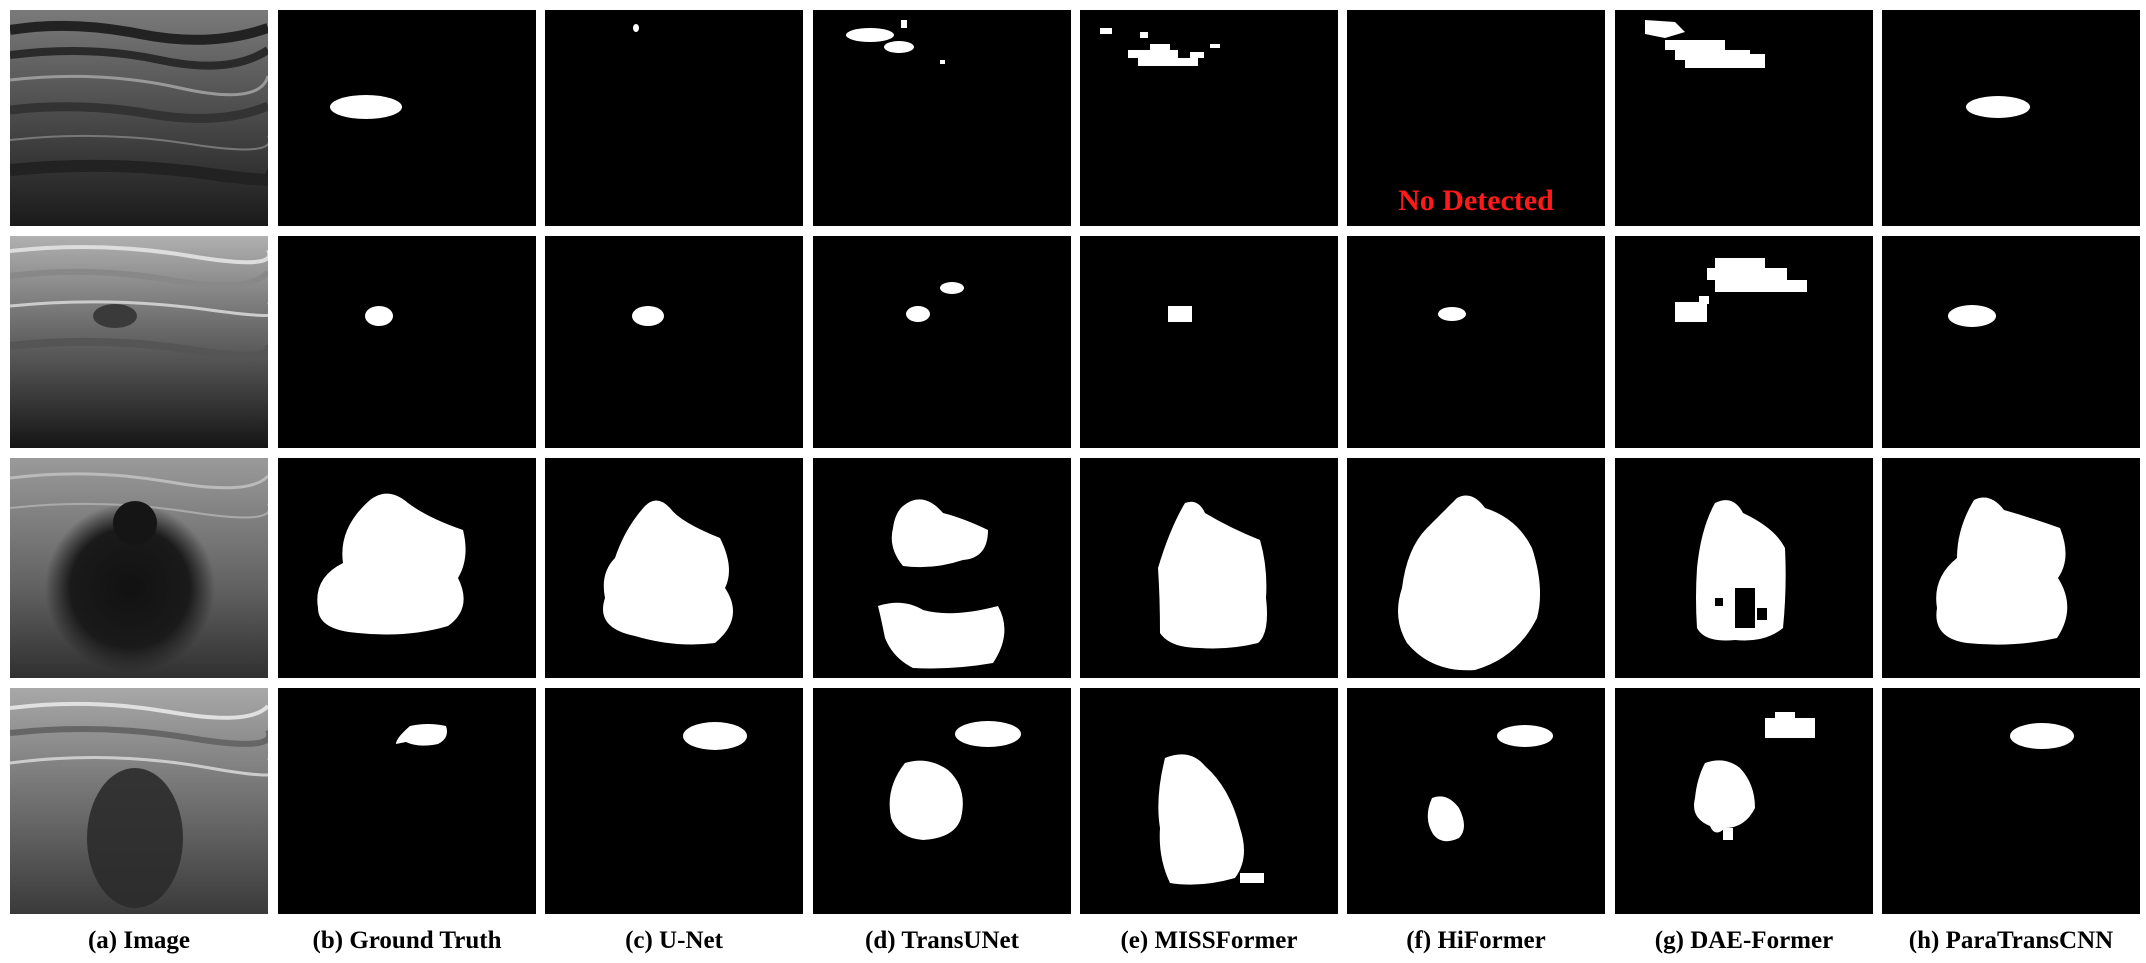  What do you see at coordinates (674, 940) in the screenshot?
I see `caption-unet: (c) U-Net` at bounding box center [674, 940].